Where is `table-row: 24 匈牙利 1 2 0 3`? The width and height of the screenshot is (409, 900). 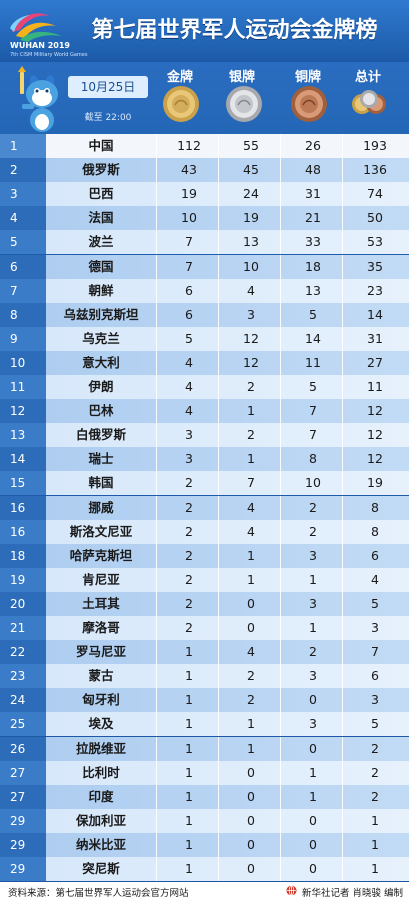
table-row: 24 匈牙利 1 2 0 3 is located at coordinates (204, 700).